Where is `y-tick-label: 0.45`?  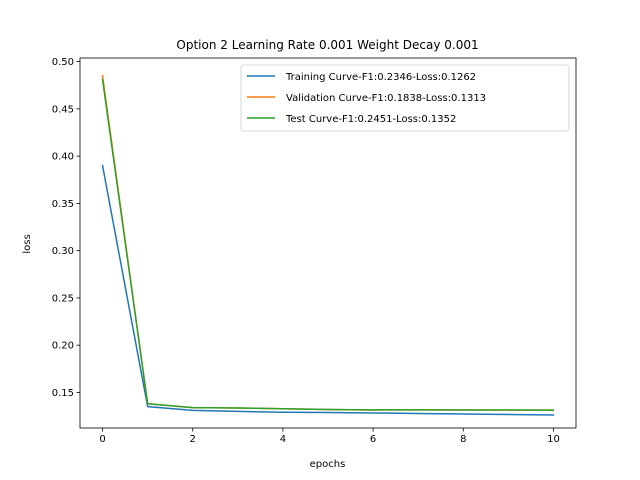 y-tick-label: 0.45 is located at coordinates (63, 109).